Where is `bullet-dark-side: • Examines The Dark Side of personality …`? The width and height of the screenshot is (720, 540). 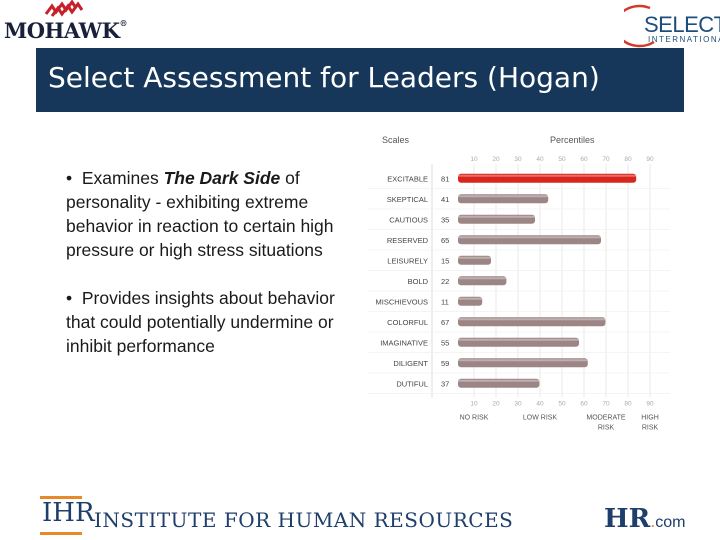
bullet-dark-side: • Examines The Dark Side of personality … is located at coordinates (200, 214).